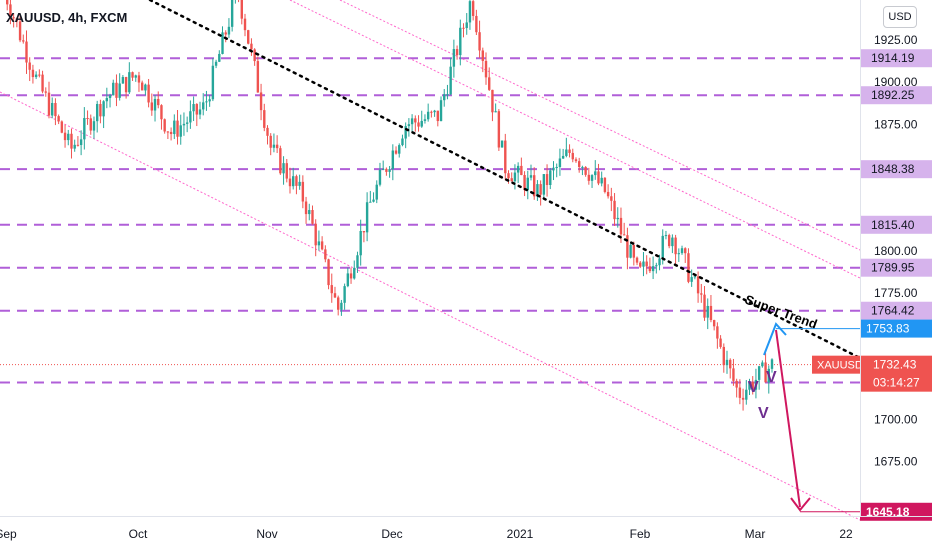 The height and width of the screenshot is (550, 932). I want to click on time-tick: Nov, so click(266, 534).